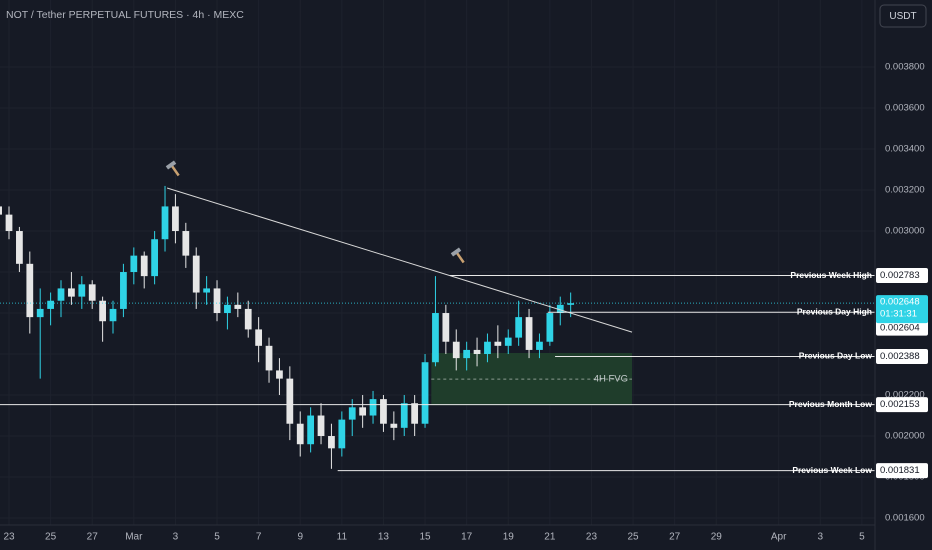 The height and width of the screenshot is (550, 932). I want to click on y-tick-label: 0.003600, so click(905, 108).